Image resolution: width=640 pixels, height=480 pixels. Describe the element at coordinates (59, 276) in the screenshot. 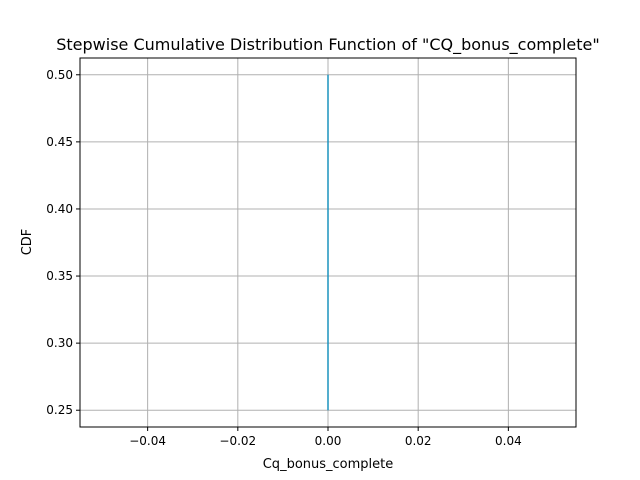

I see `y-tick-label: 0.35` at that location.